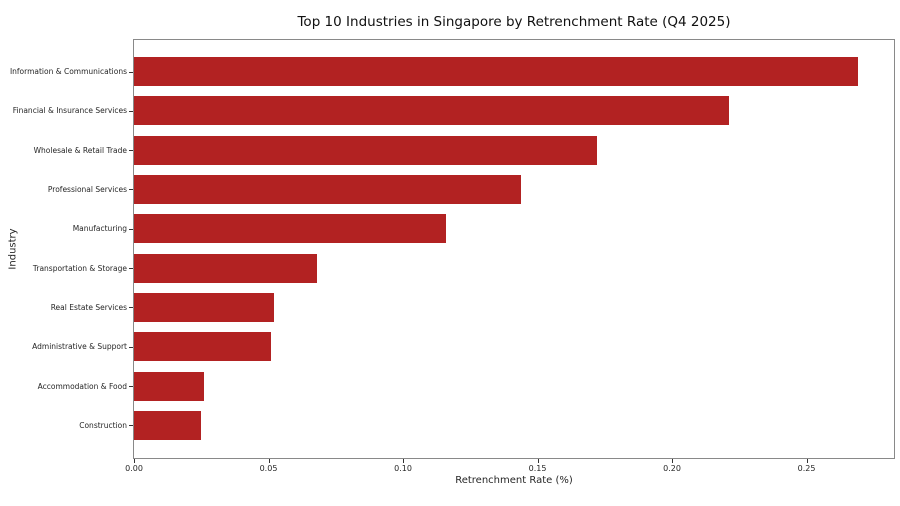 This screenshot has height=506, width=900. What do you see at coordinates (268, 468) in the screenshot?
I see `x-tick-label: 0.05` at bounding box center [268, 468].